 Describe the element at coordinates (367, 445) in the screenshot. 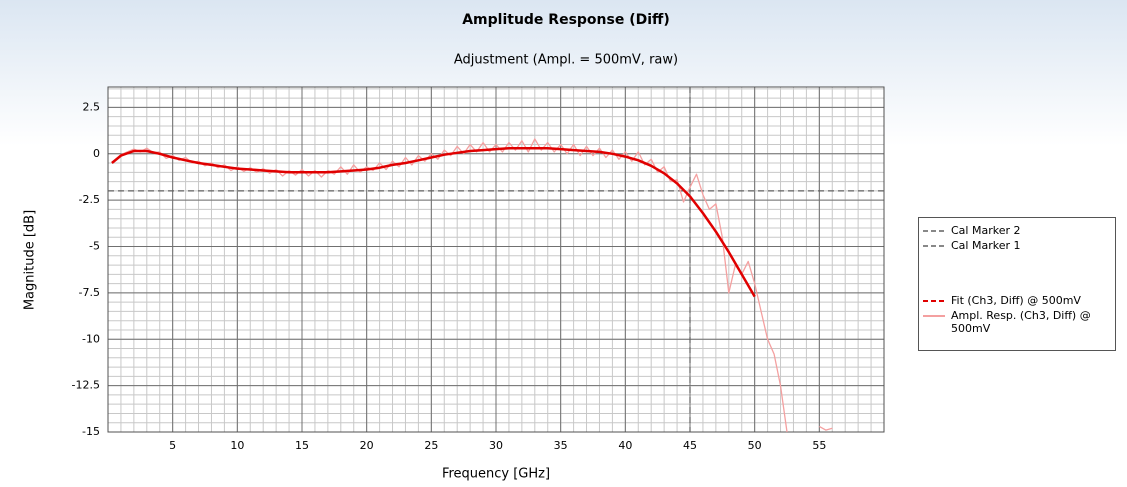

I see `x-tick-label: 20` at that location.